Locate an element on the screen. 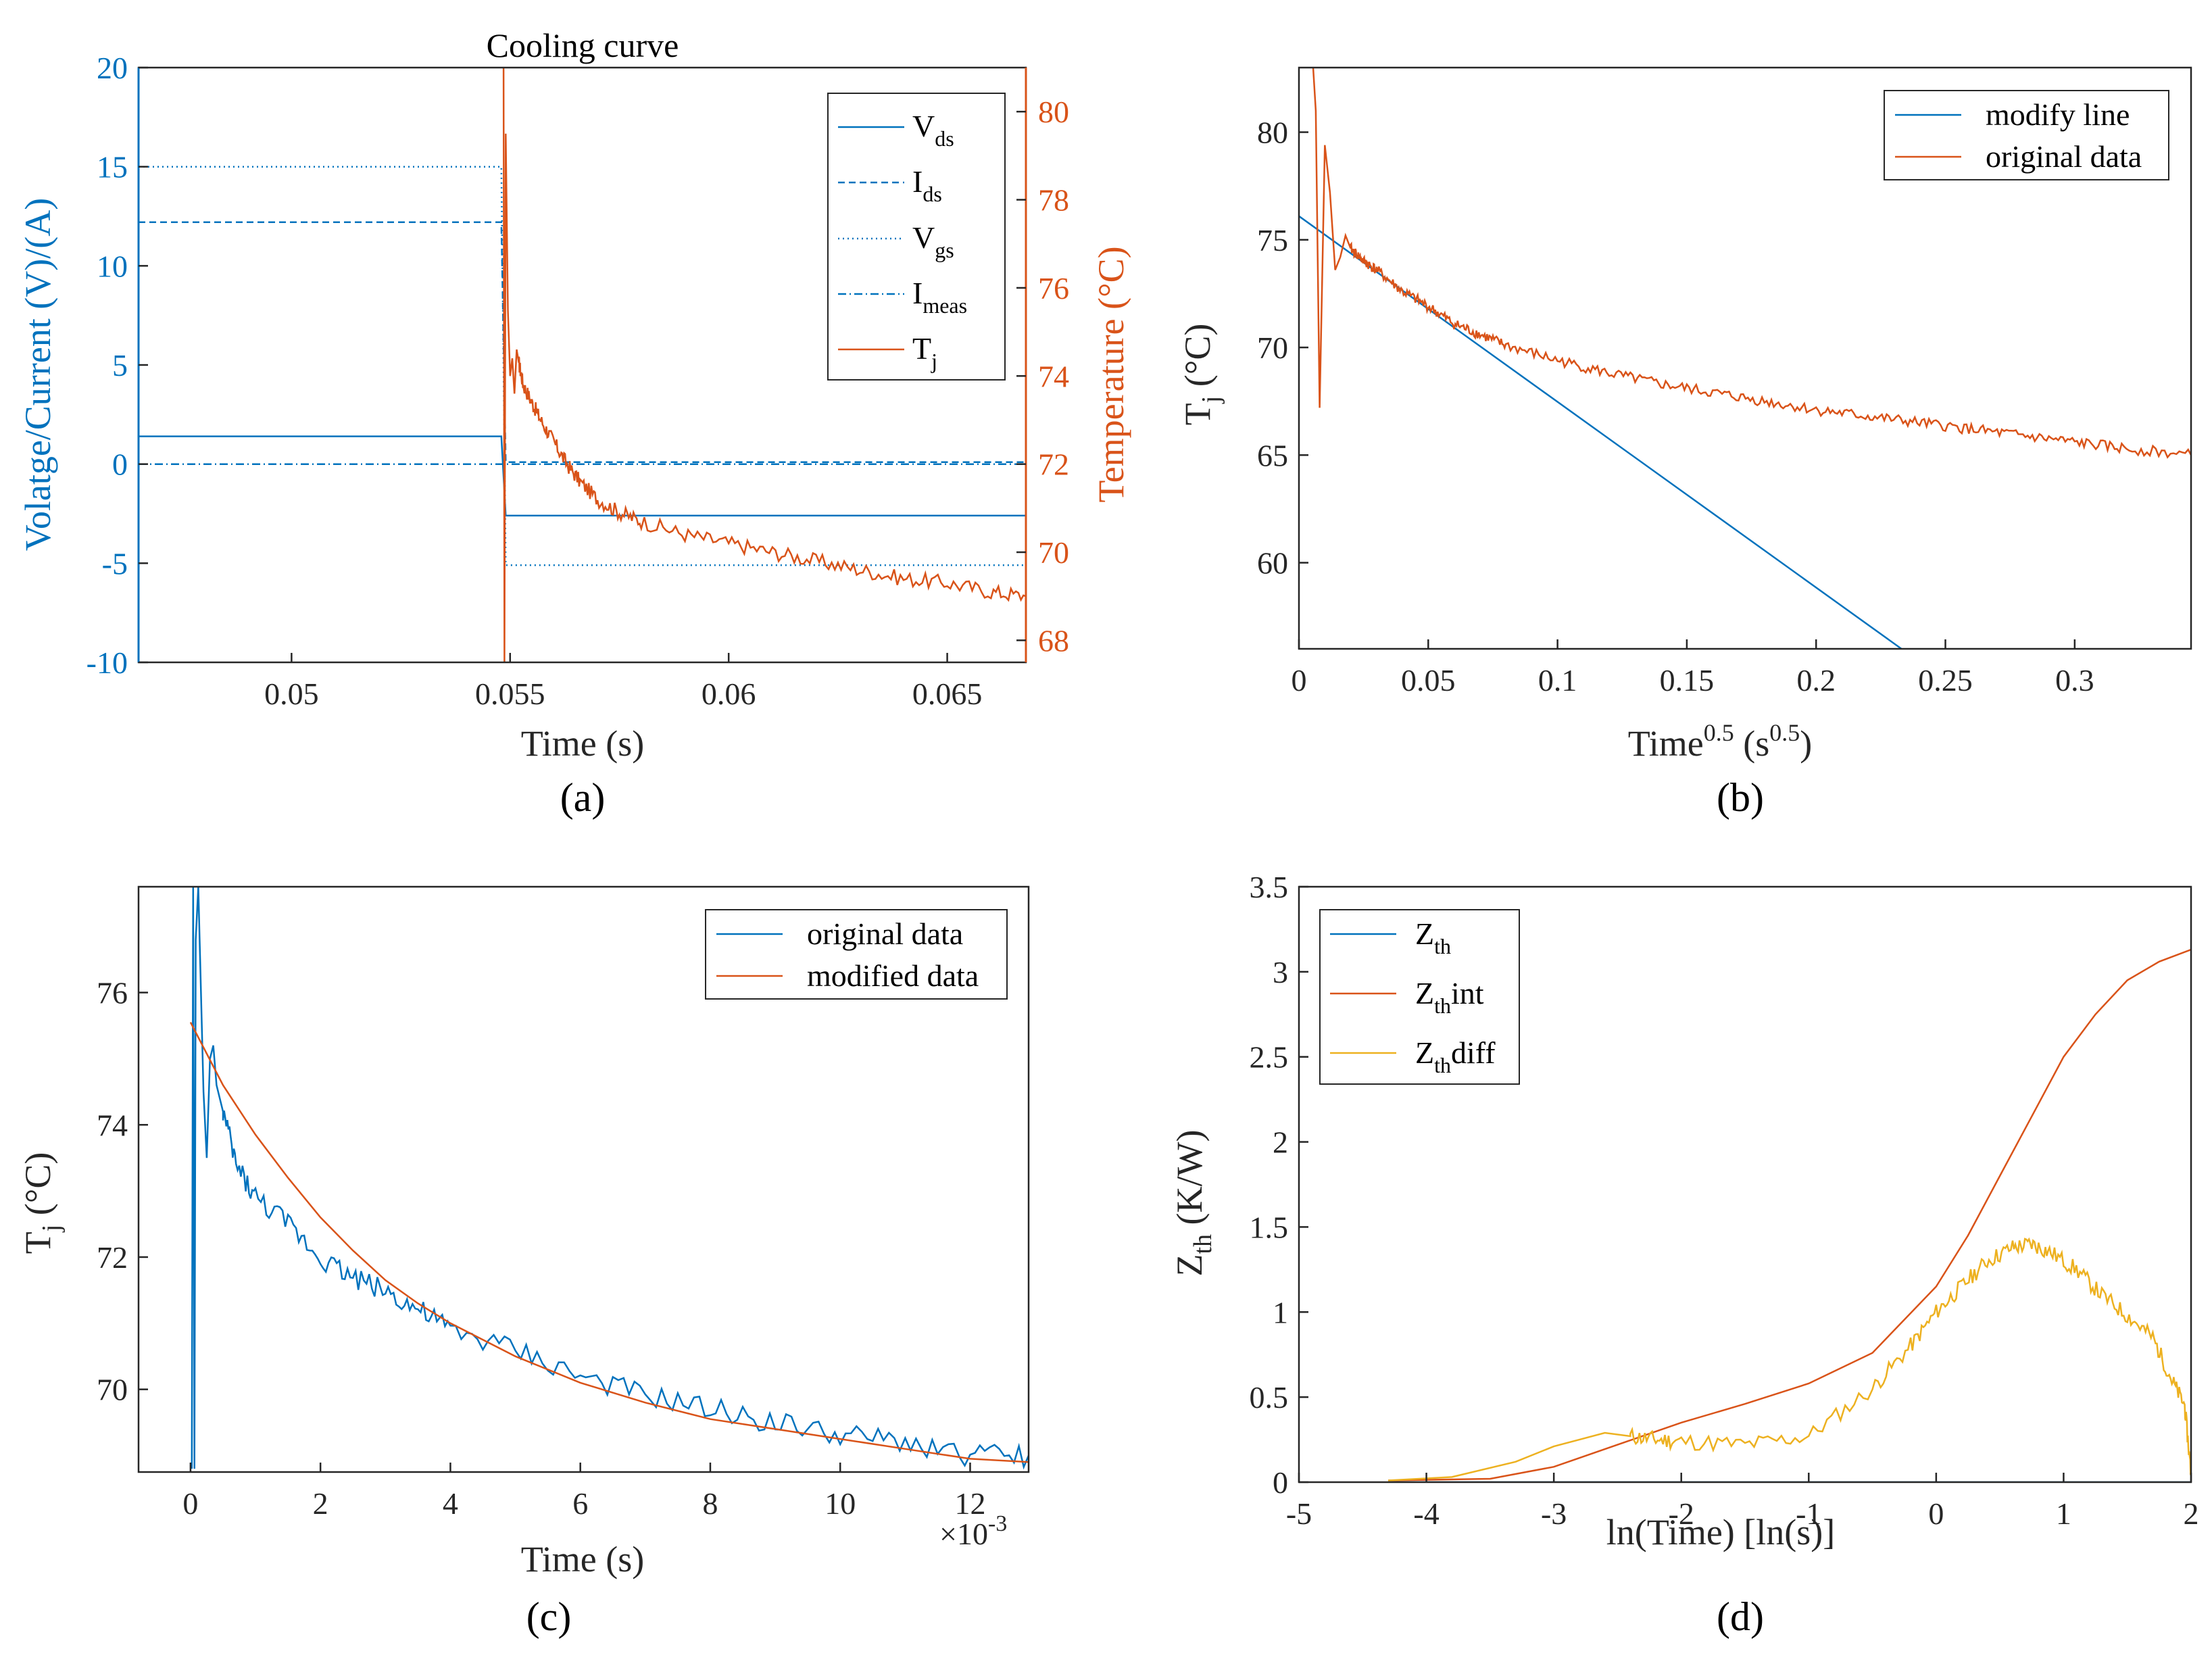  d-x-label: -3 is located at coordinates (1554, 1513).